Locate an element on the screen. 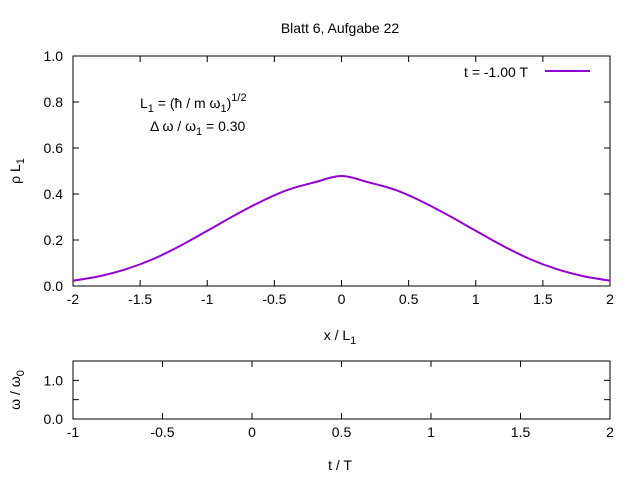 This screenshot has width=640, height=480. main-y-tick-label: 0.0 is located at coordinates (54, 286).